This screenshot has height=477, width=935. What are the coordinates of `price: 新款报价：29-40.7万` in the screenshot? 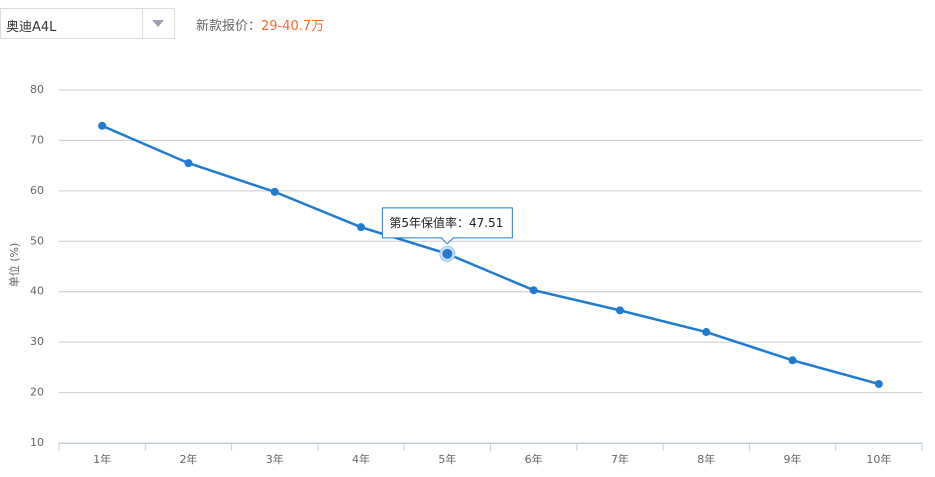 It's located at (260, 24).